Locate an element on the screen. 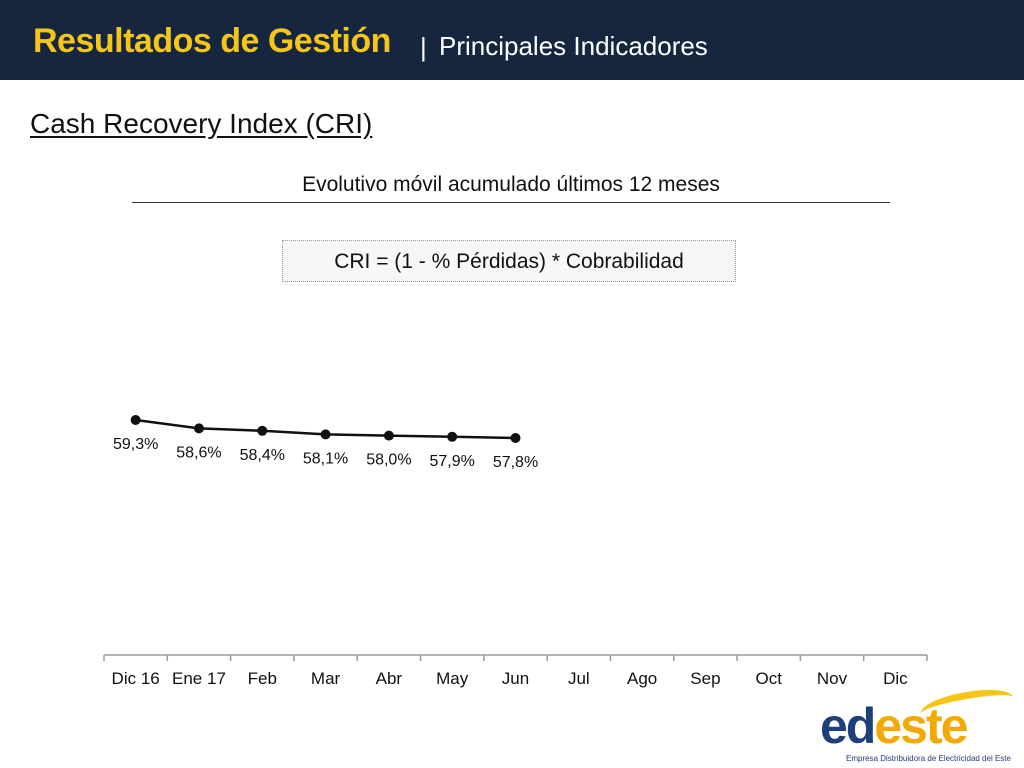  header-title: Resultados de Gestión is located at coordinates (212, 41).